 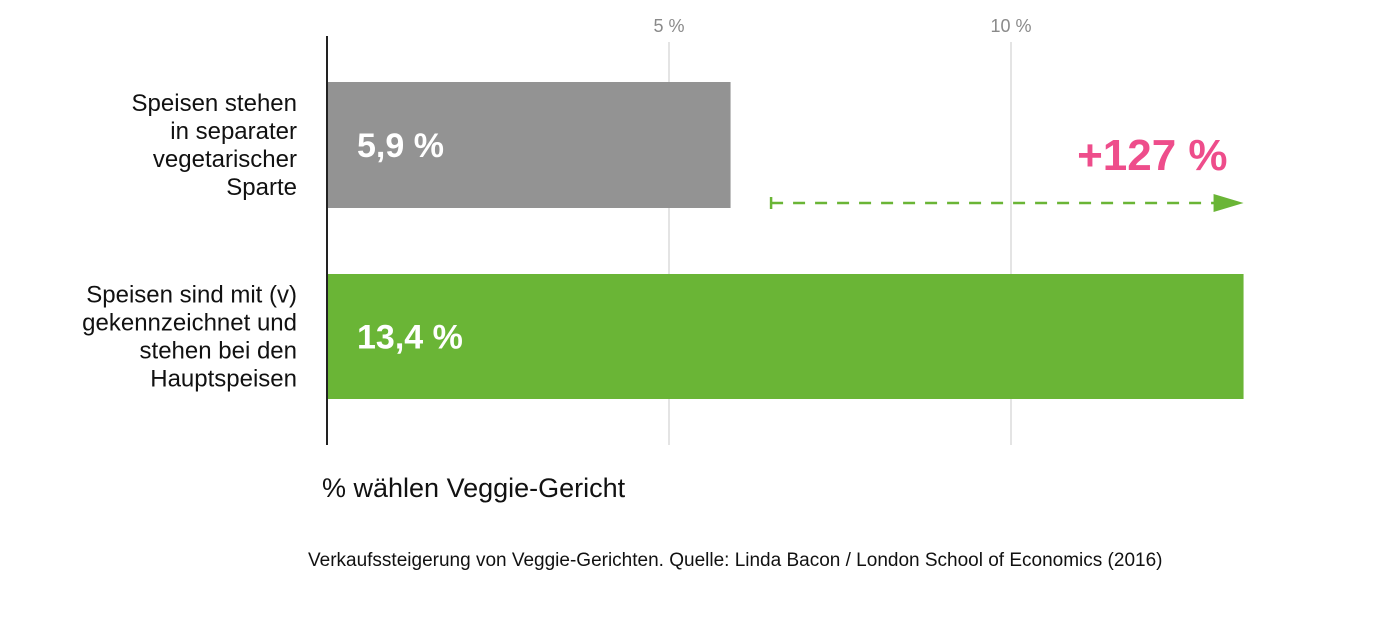 What do you see at coordinates (223, 379) in the screenshot?
I see `category-label: Hauptspeisen` at bounding box center [223, 379].